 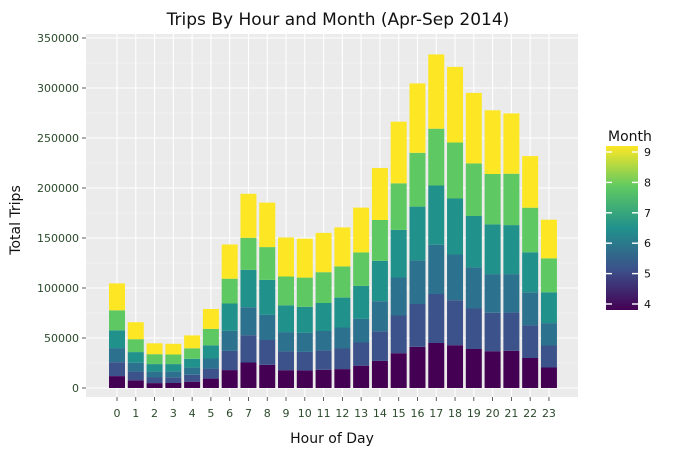 What do you see at coordinates (58, 88) in the screenshot?
I see `y-tick-label: 300000` at bounding box center [58, 88].